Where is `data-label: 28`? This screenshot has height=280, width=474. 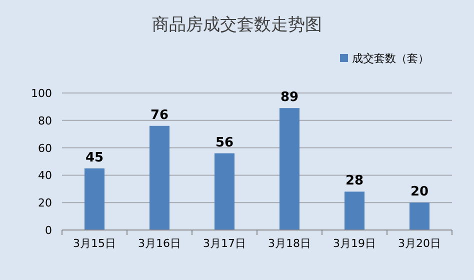
data-label: 28 is located at coordinates (354, 181).